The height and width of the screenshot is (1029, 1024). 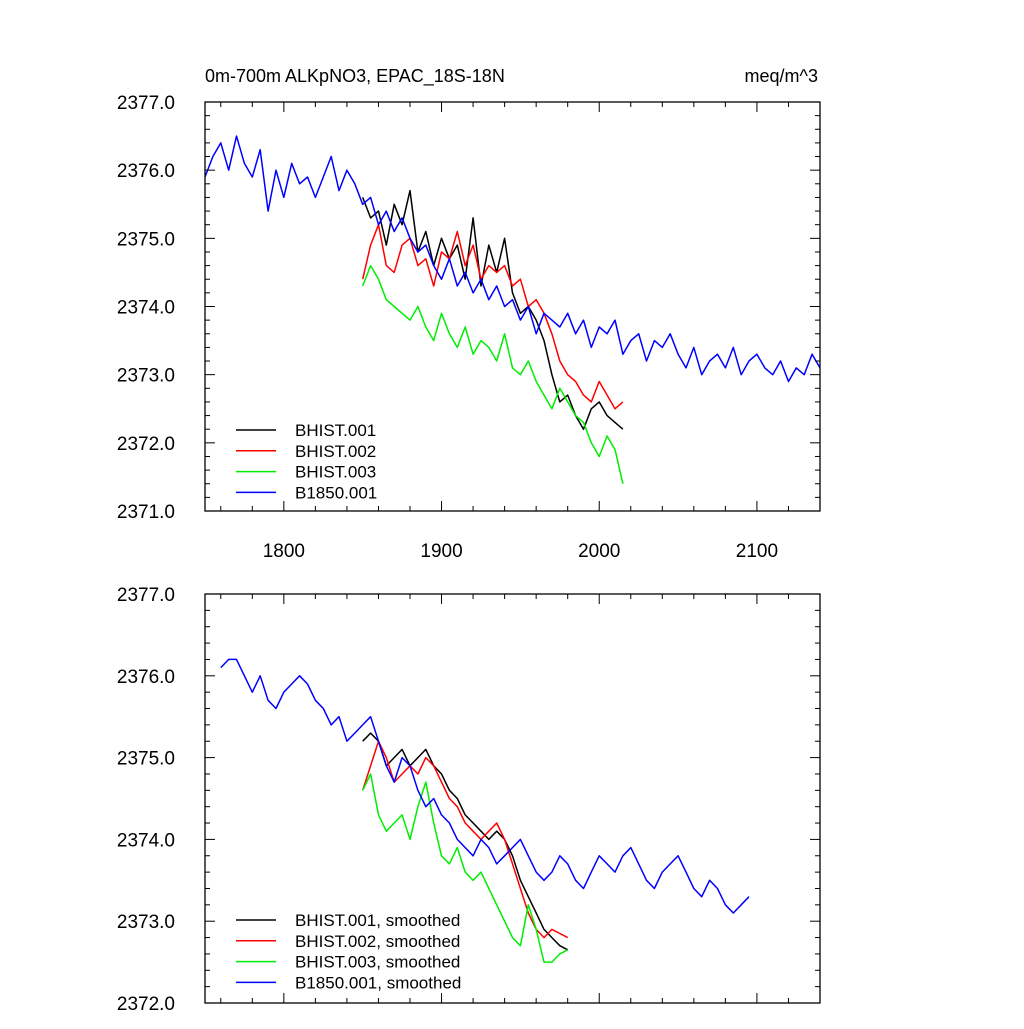 I want to click on legend-label: B1850.001, smoothed, so click(x=378, y=982).